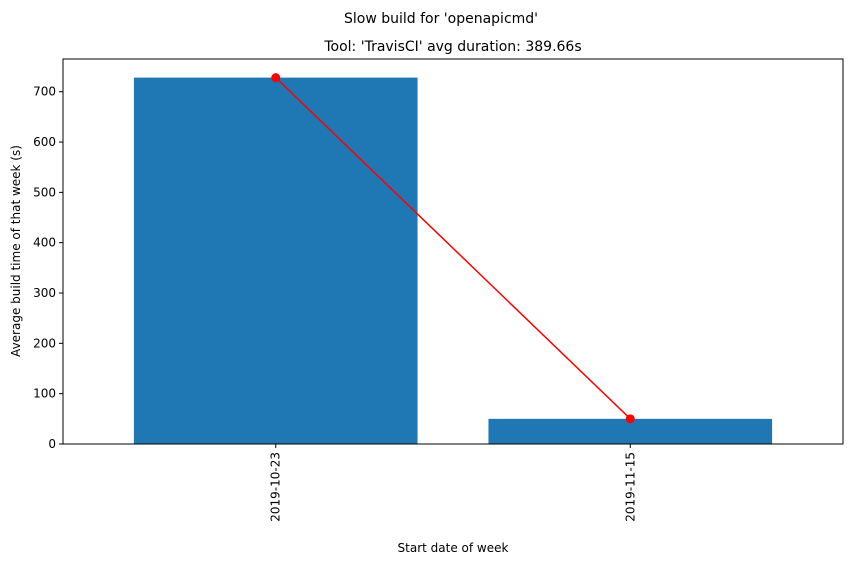 The image size is (850, 564). I want to click on x-axis-label: Start date of week, so click(453, 548).